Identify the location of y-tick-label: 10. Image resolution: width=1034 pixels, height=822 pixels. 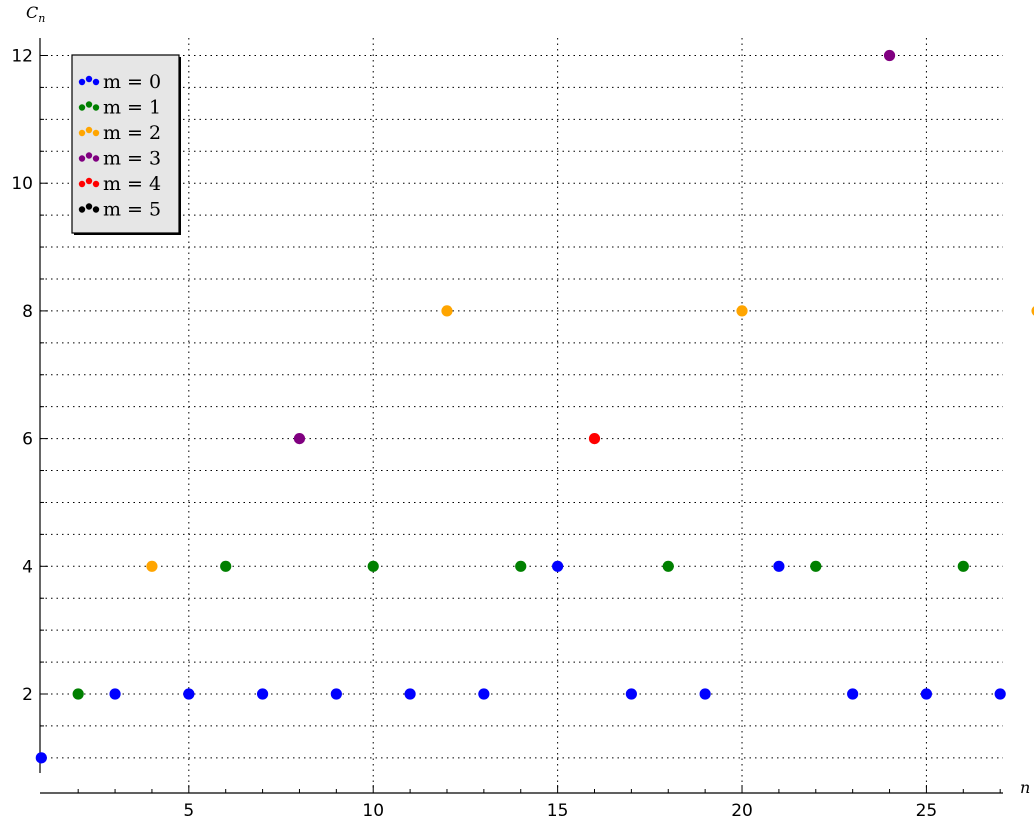
(22, 184).